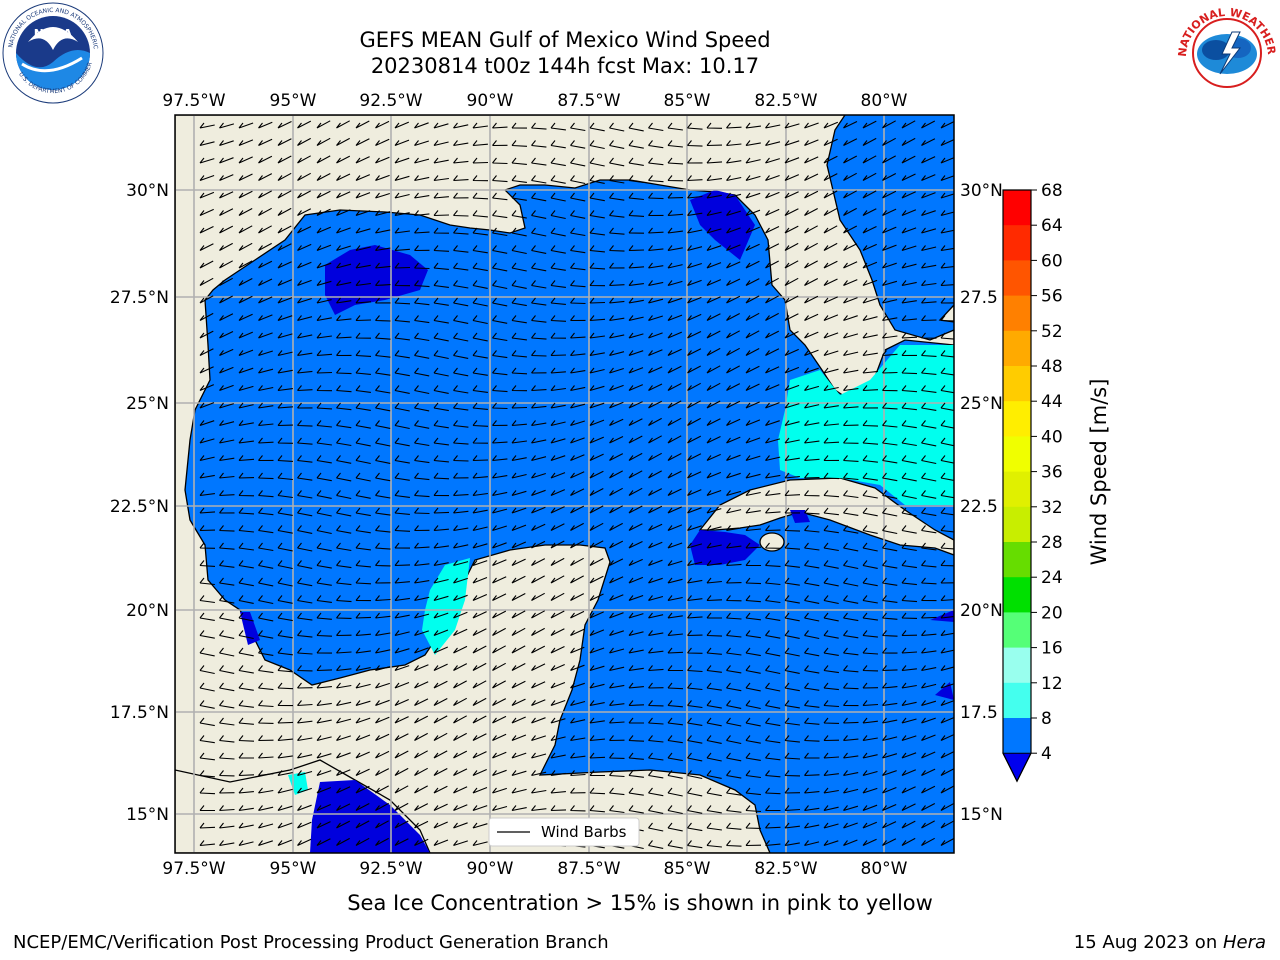 This screenshot has height=960, width=1280. Describe the element at coordinates (1052, 649) in the screenshot. I see `colorbar-tick-label: 16` at that location.